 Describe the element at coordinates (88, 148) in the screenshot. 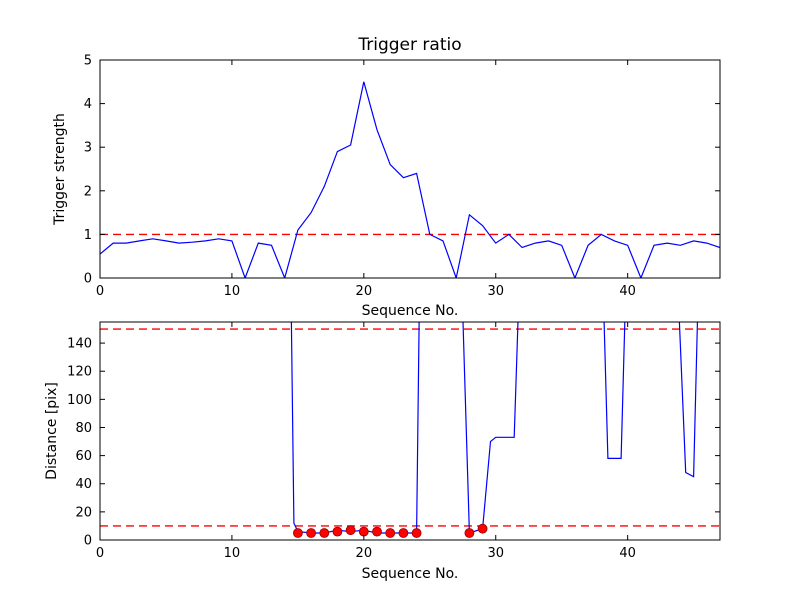

I see `y-tick-label: 3` at that location.